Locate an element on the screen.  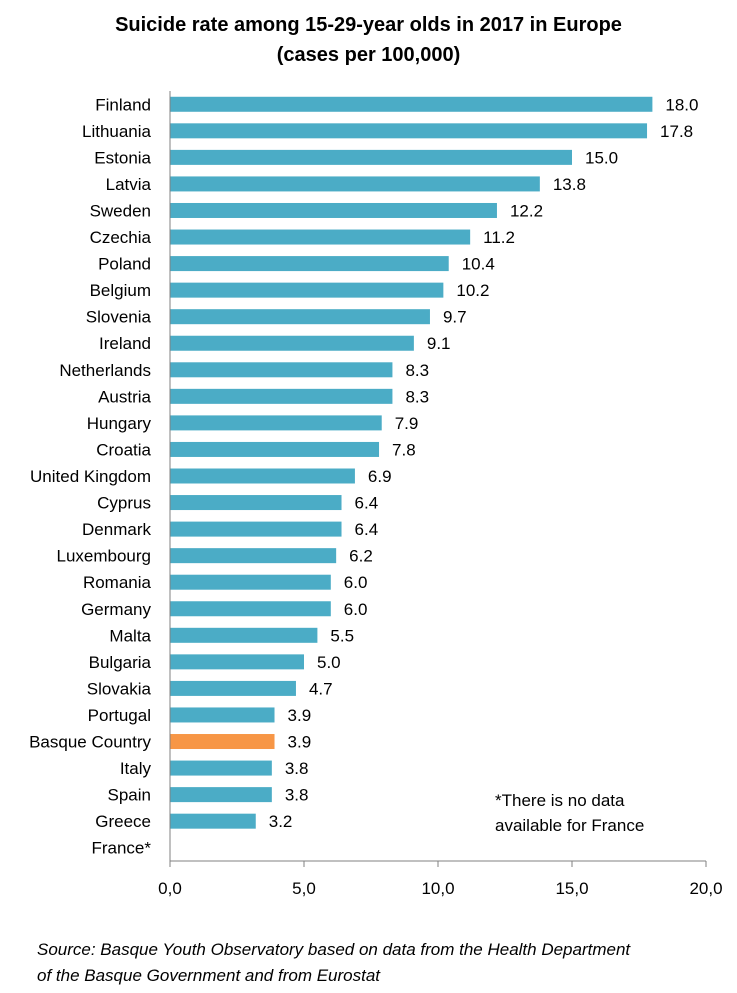
bar-netherlands is located at coordinates (281, 370).